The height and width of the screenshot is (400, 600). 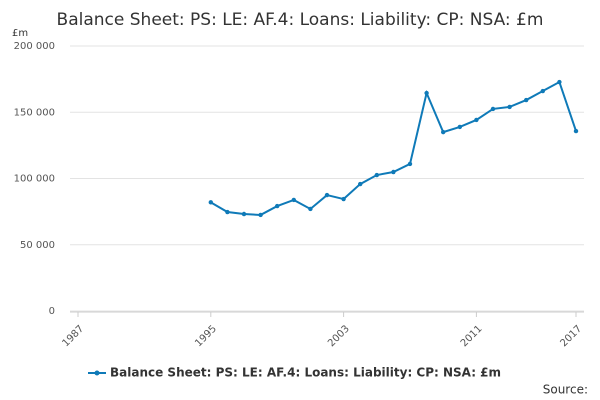 I want to click on y-tick-label: 0, so click(x=52, y=311).